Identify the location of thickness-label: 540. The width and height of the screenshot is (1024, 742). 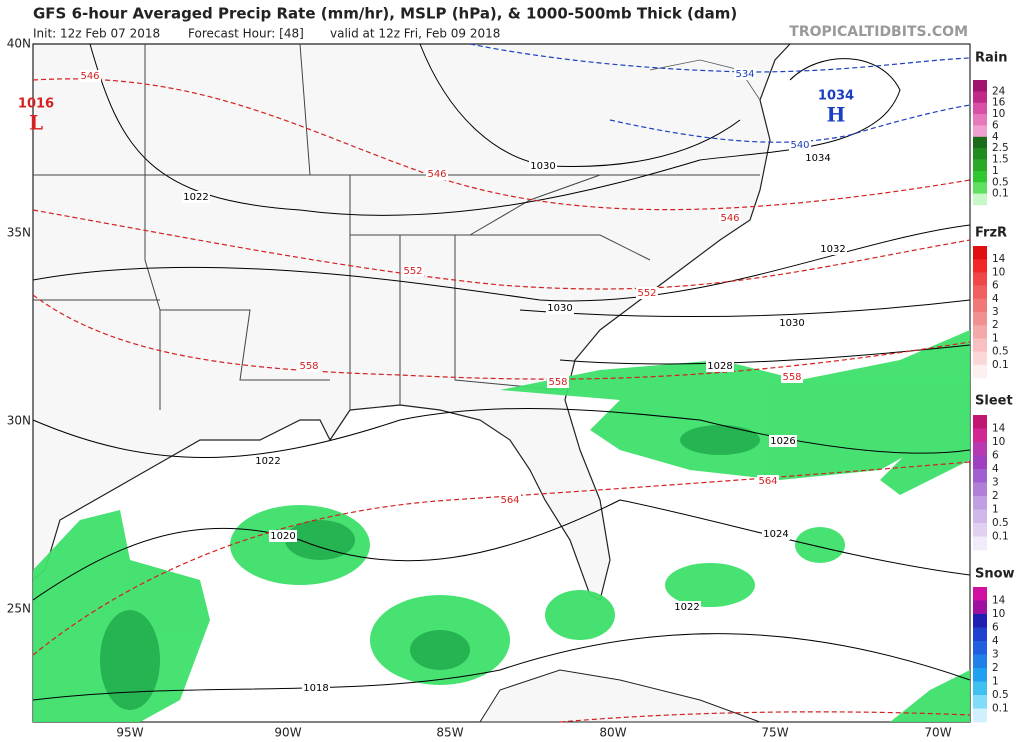
(799, 145).